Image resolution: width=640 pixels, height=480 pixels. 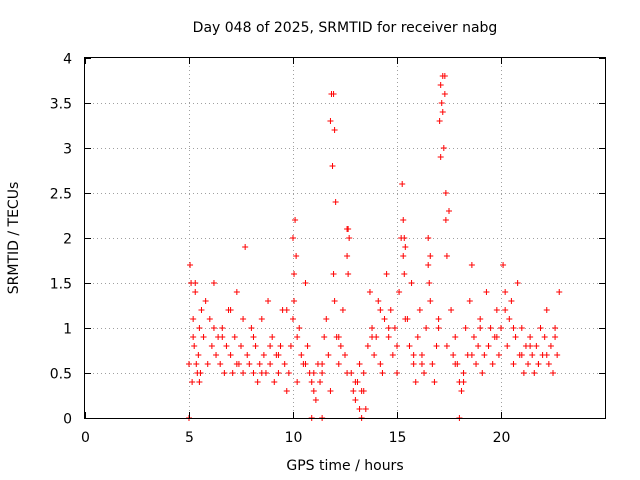 What do you see at coordinates (398, 438) in the screenshot?
I see `x-tick-label: 15` at bounding box center [398, 438].